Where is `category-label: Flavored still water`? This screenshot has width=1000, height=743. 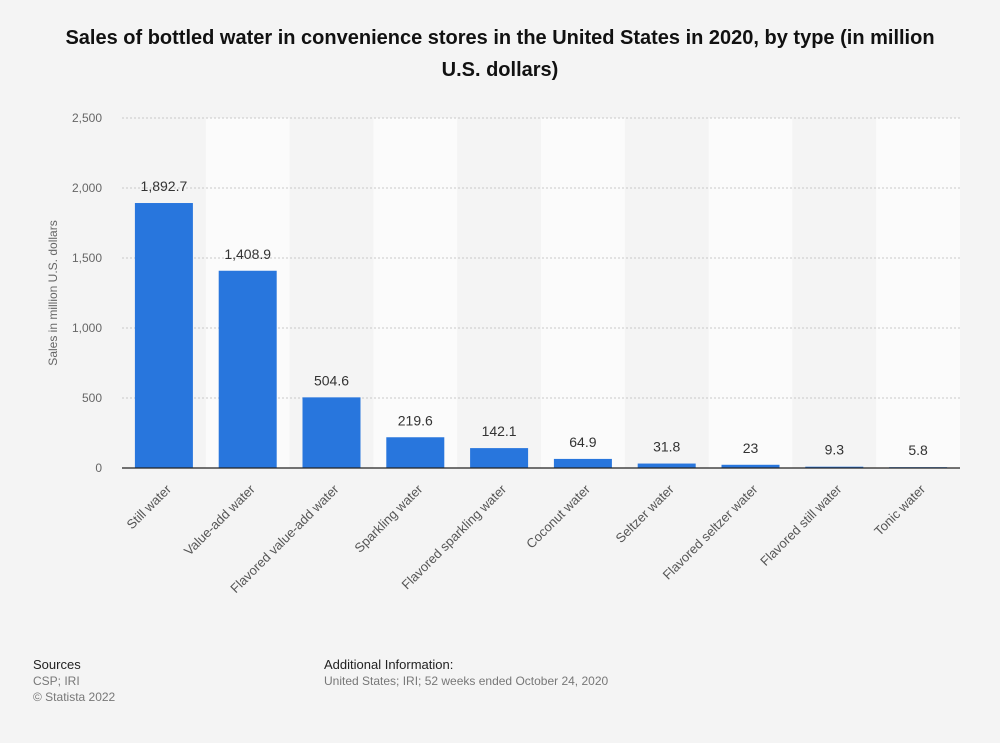
category-label: Flavored still water is located at coordinates (801, 525).